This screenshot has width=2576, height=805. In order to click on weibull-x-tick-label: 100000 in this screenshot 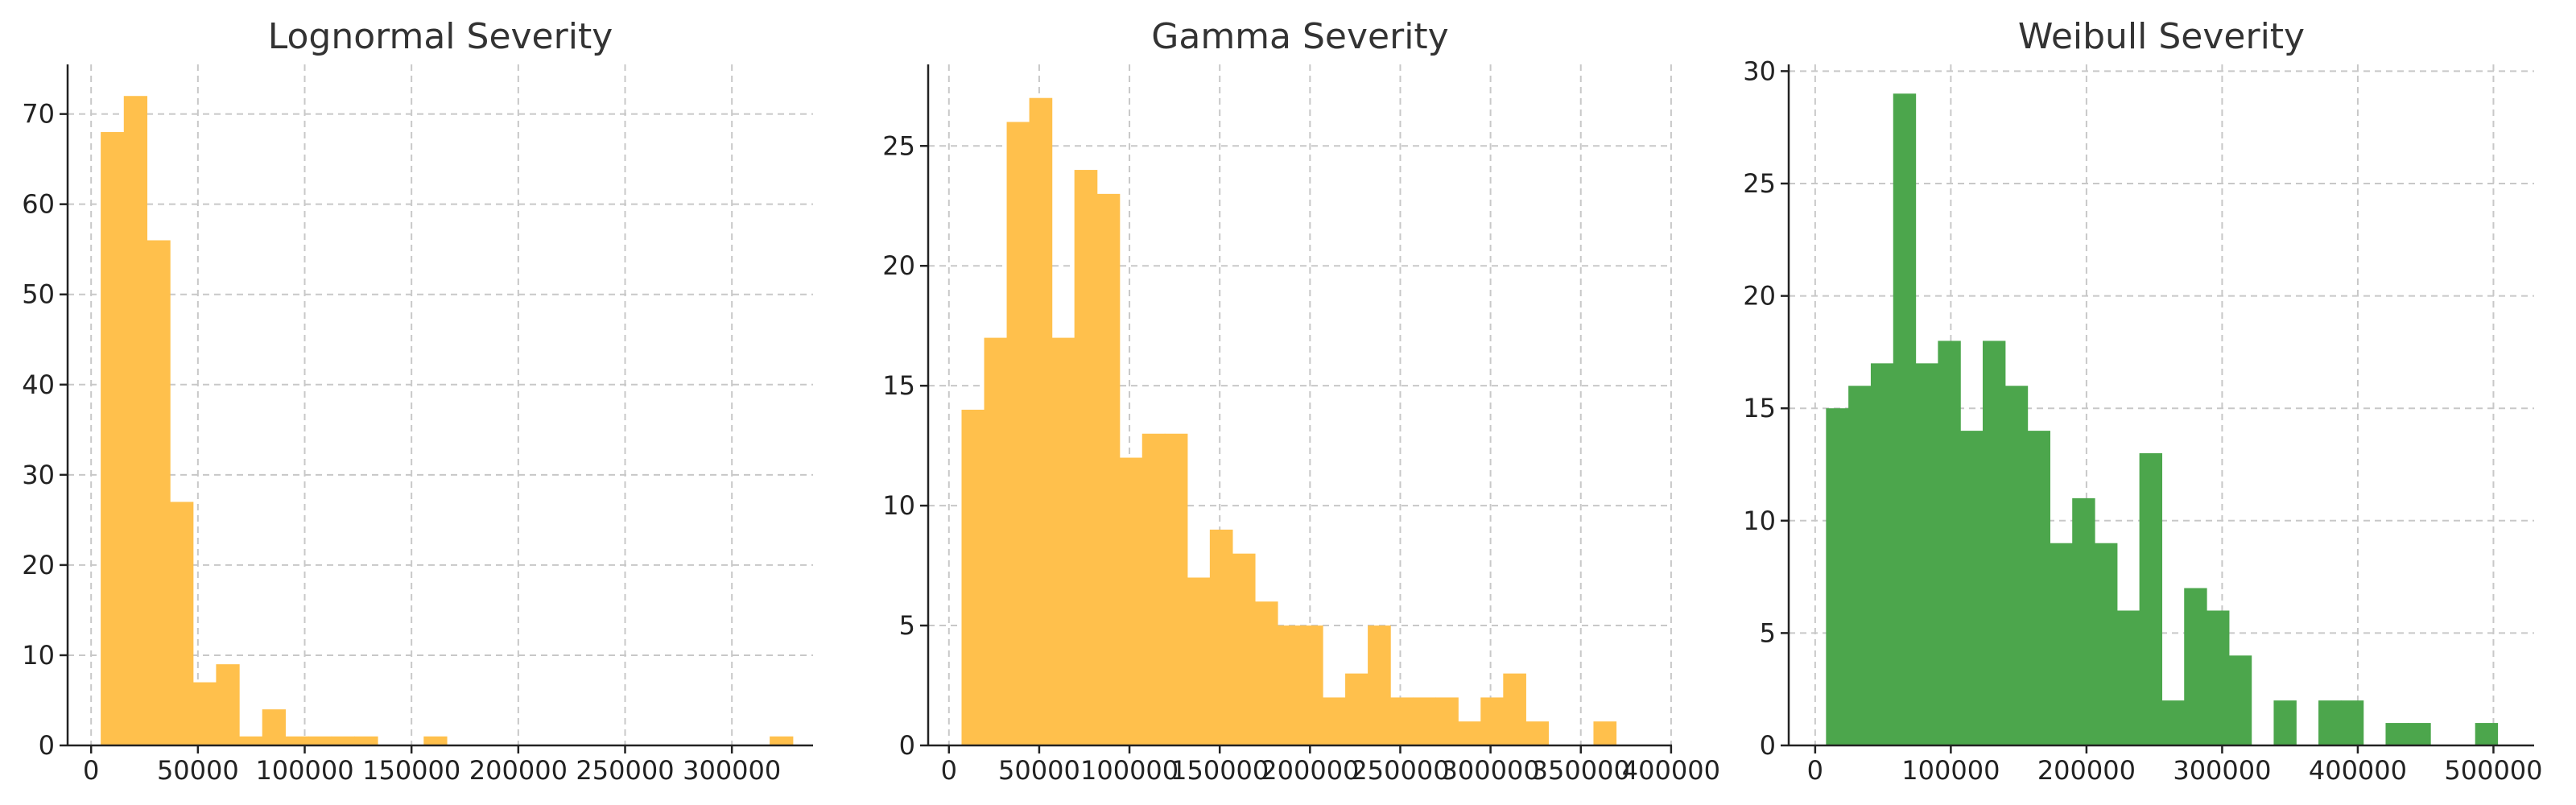, I will do `click(1950, 770)`.